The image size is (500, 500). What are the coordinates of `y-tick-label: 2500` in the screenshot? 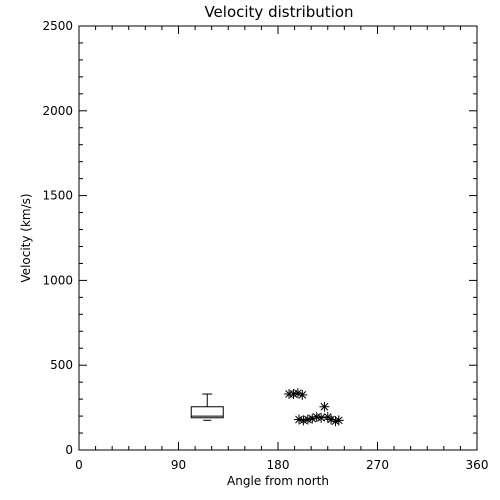 It's located at (57, 26).